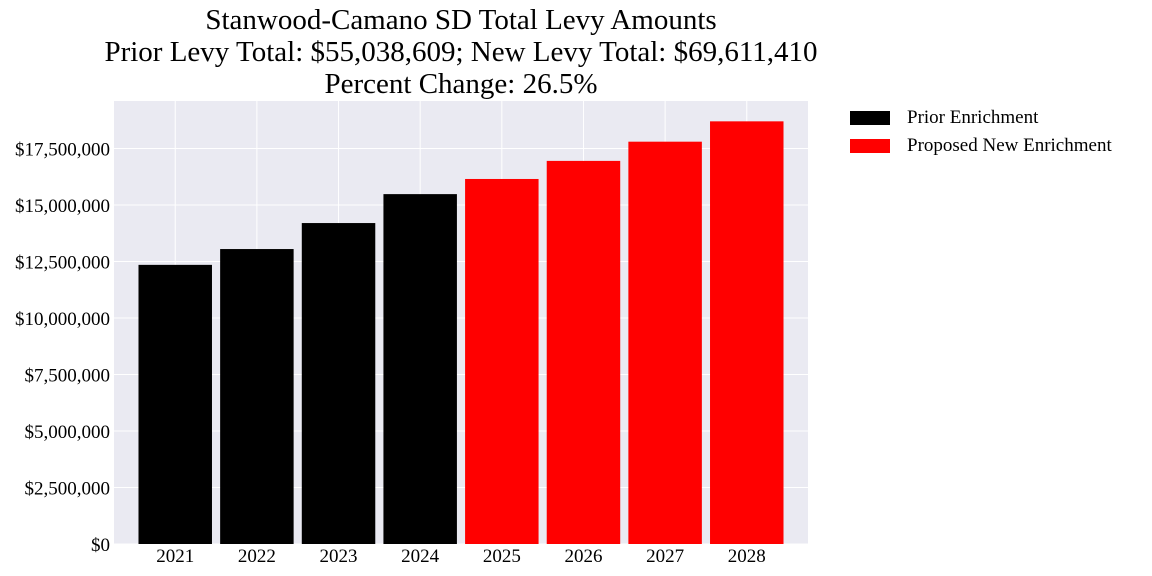 The width and height of the screenshot is (1152, 576). Describe the element at coordinates (502, 361) in the screenshot. I see `bar-2025` at that location.